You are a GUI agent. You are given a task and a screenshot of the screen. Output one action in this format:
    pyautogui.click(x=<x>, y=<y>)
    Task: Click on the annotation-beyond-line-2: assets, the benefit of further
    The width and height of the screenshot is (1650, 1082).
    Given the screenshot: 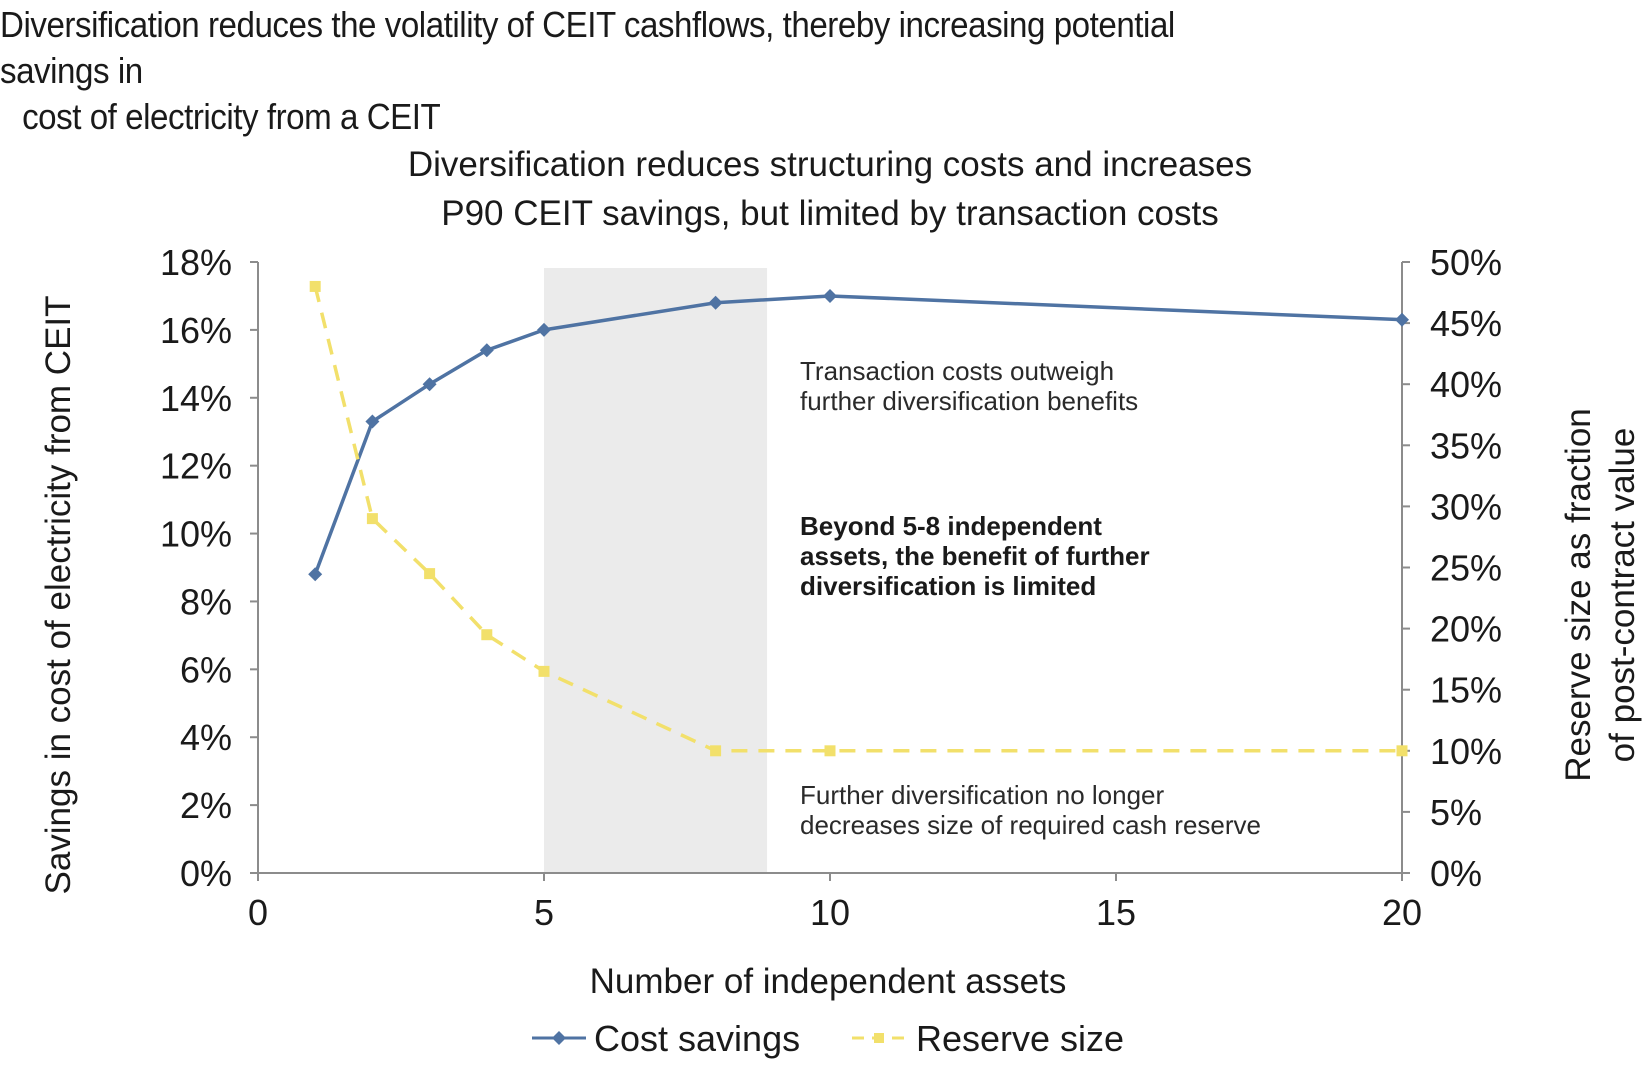 What is the action you would take?
    pyautogui.click(x=975, y=556)
    